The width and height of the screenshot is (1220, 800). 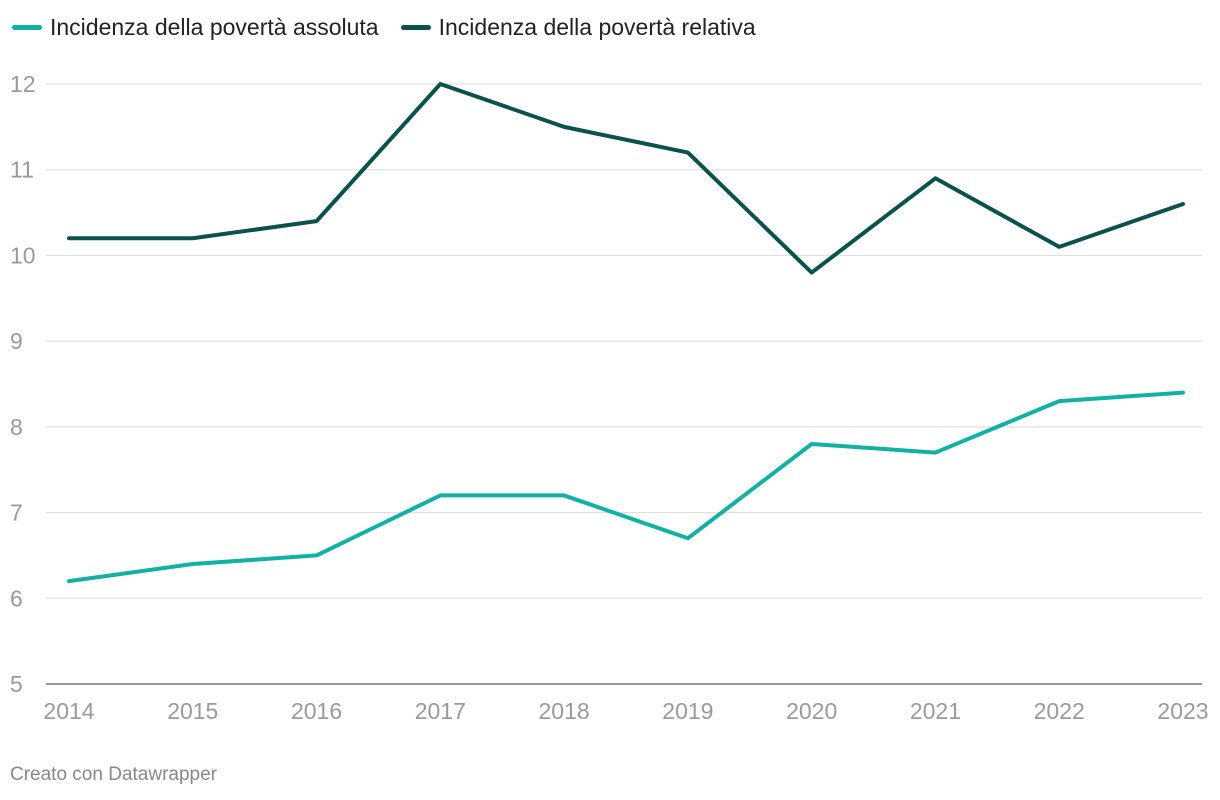 I want to click on x-tick-label-2019: 2019, so click(x=687, y=711).